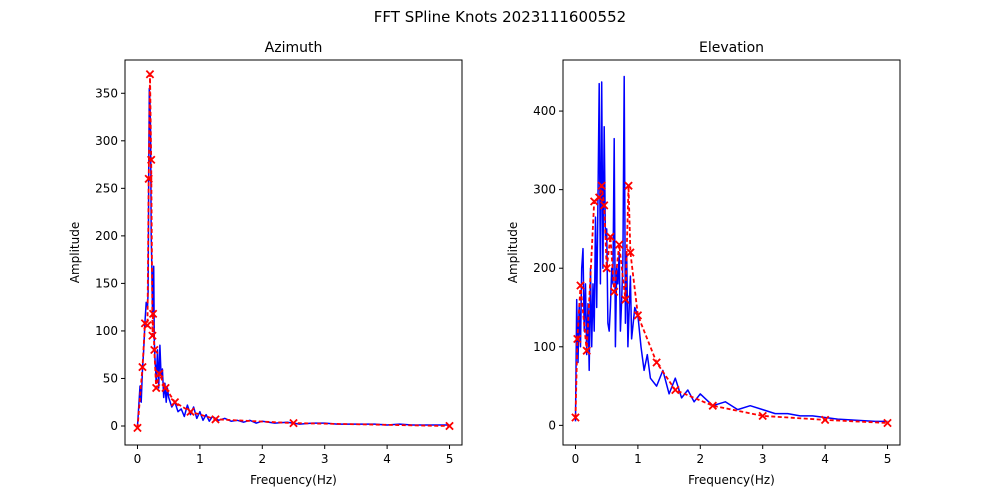  I want to click on panel-1-y-axis-label: Amplitude, so click(75, 253).